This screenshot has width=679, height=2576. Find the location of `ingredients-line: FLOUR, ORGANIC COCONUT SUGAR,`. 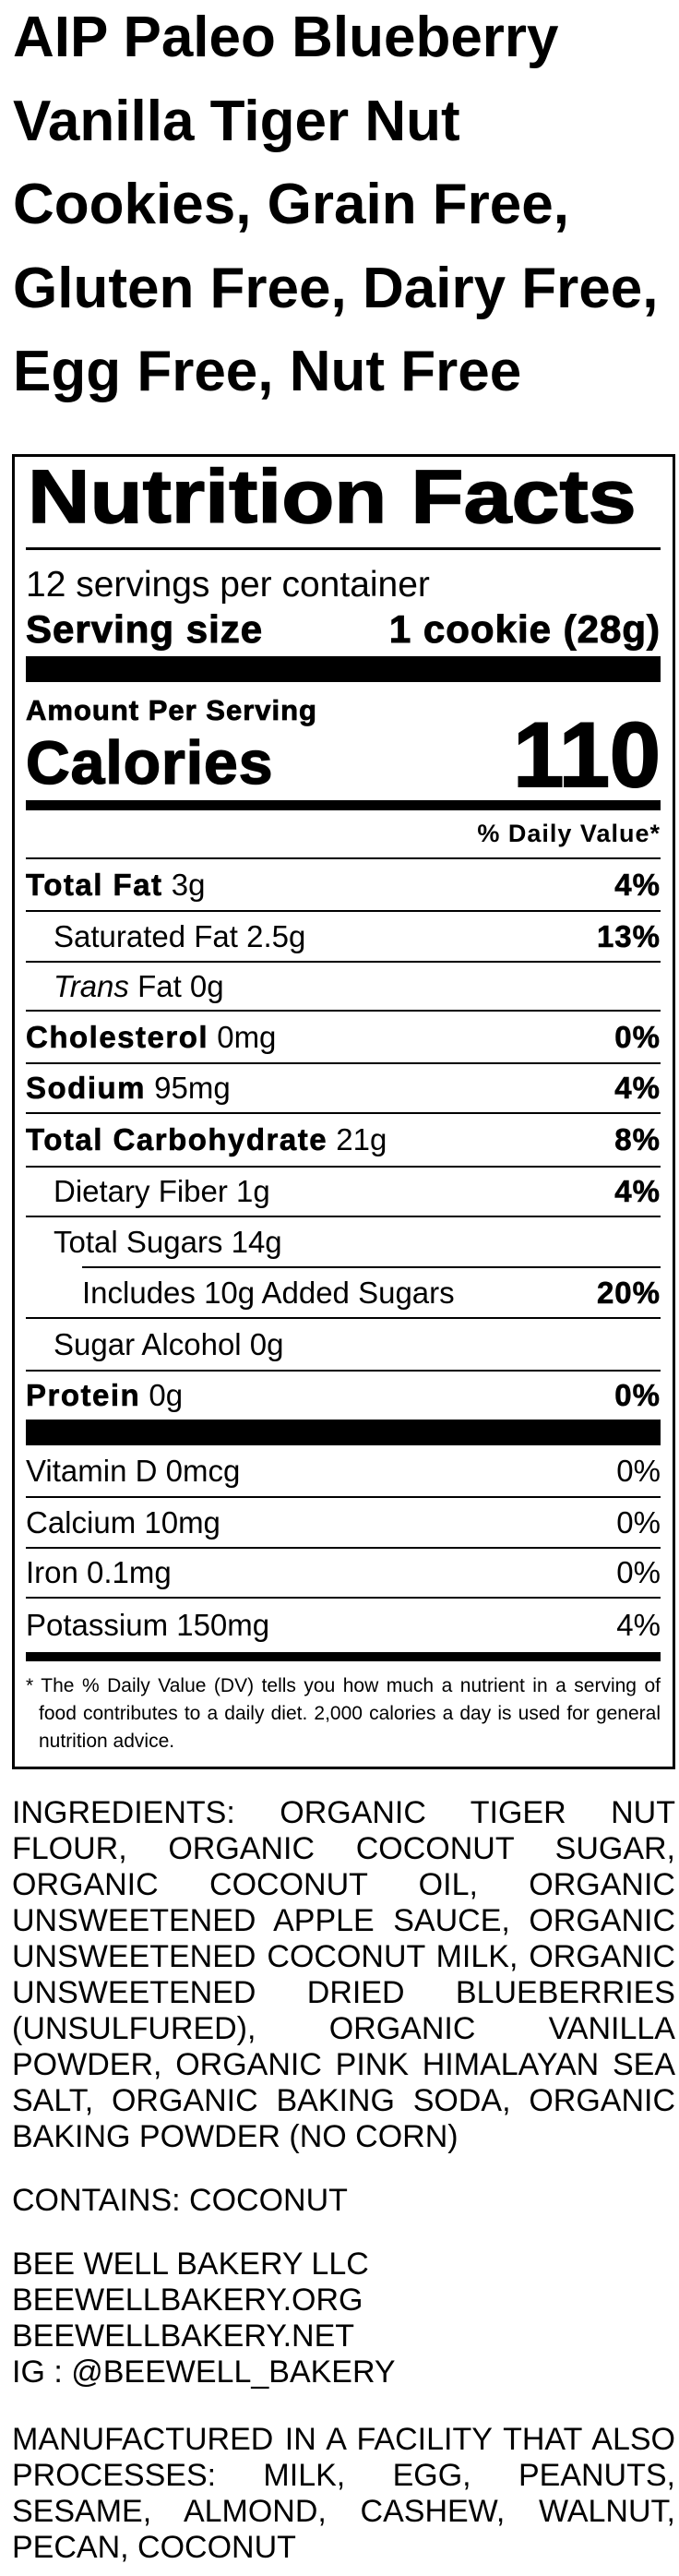

ingredients-line: FLOUR, ORGANIC COCONUT SUGAR, is located at coordinates (343, 1849).